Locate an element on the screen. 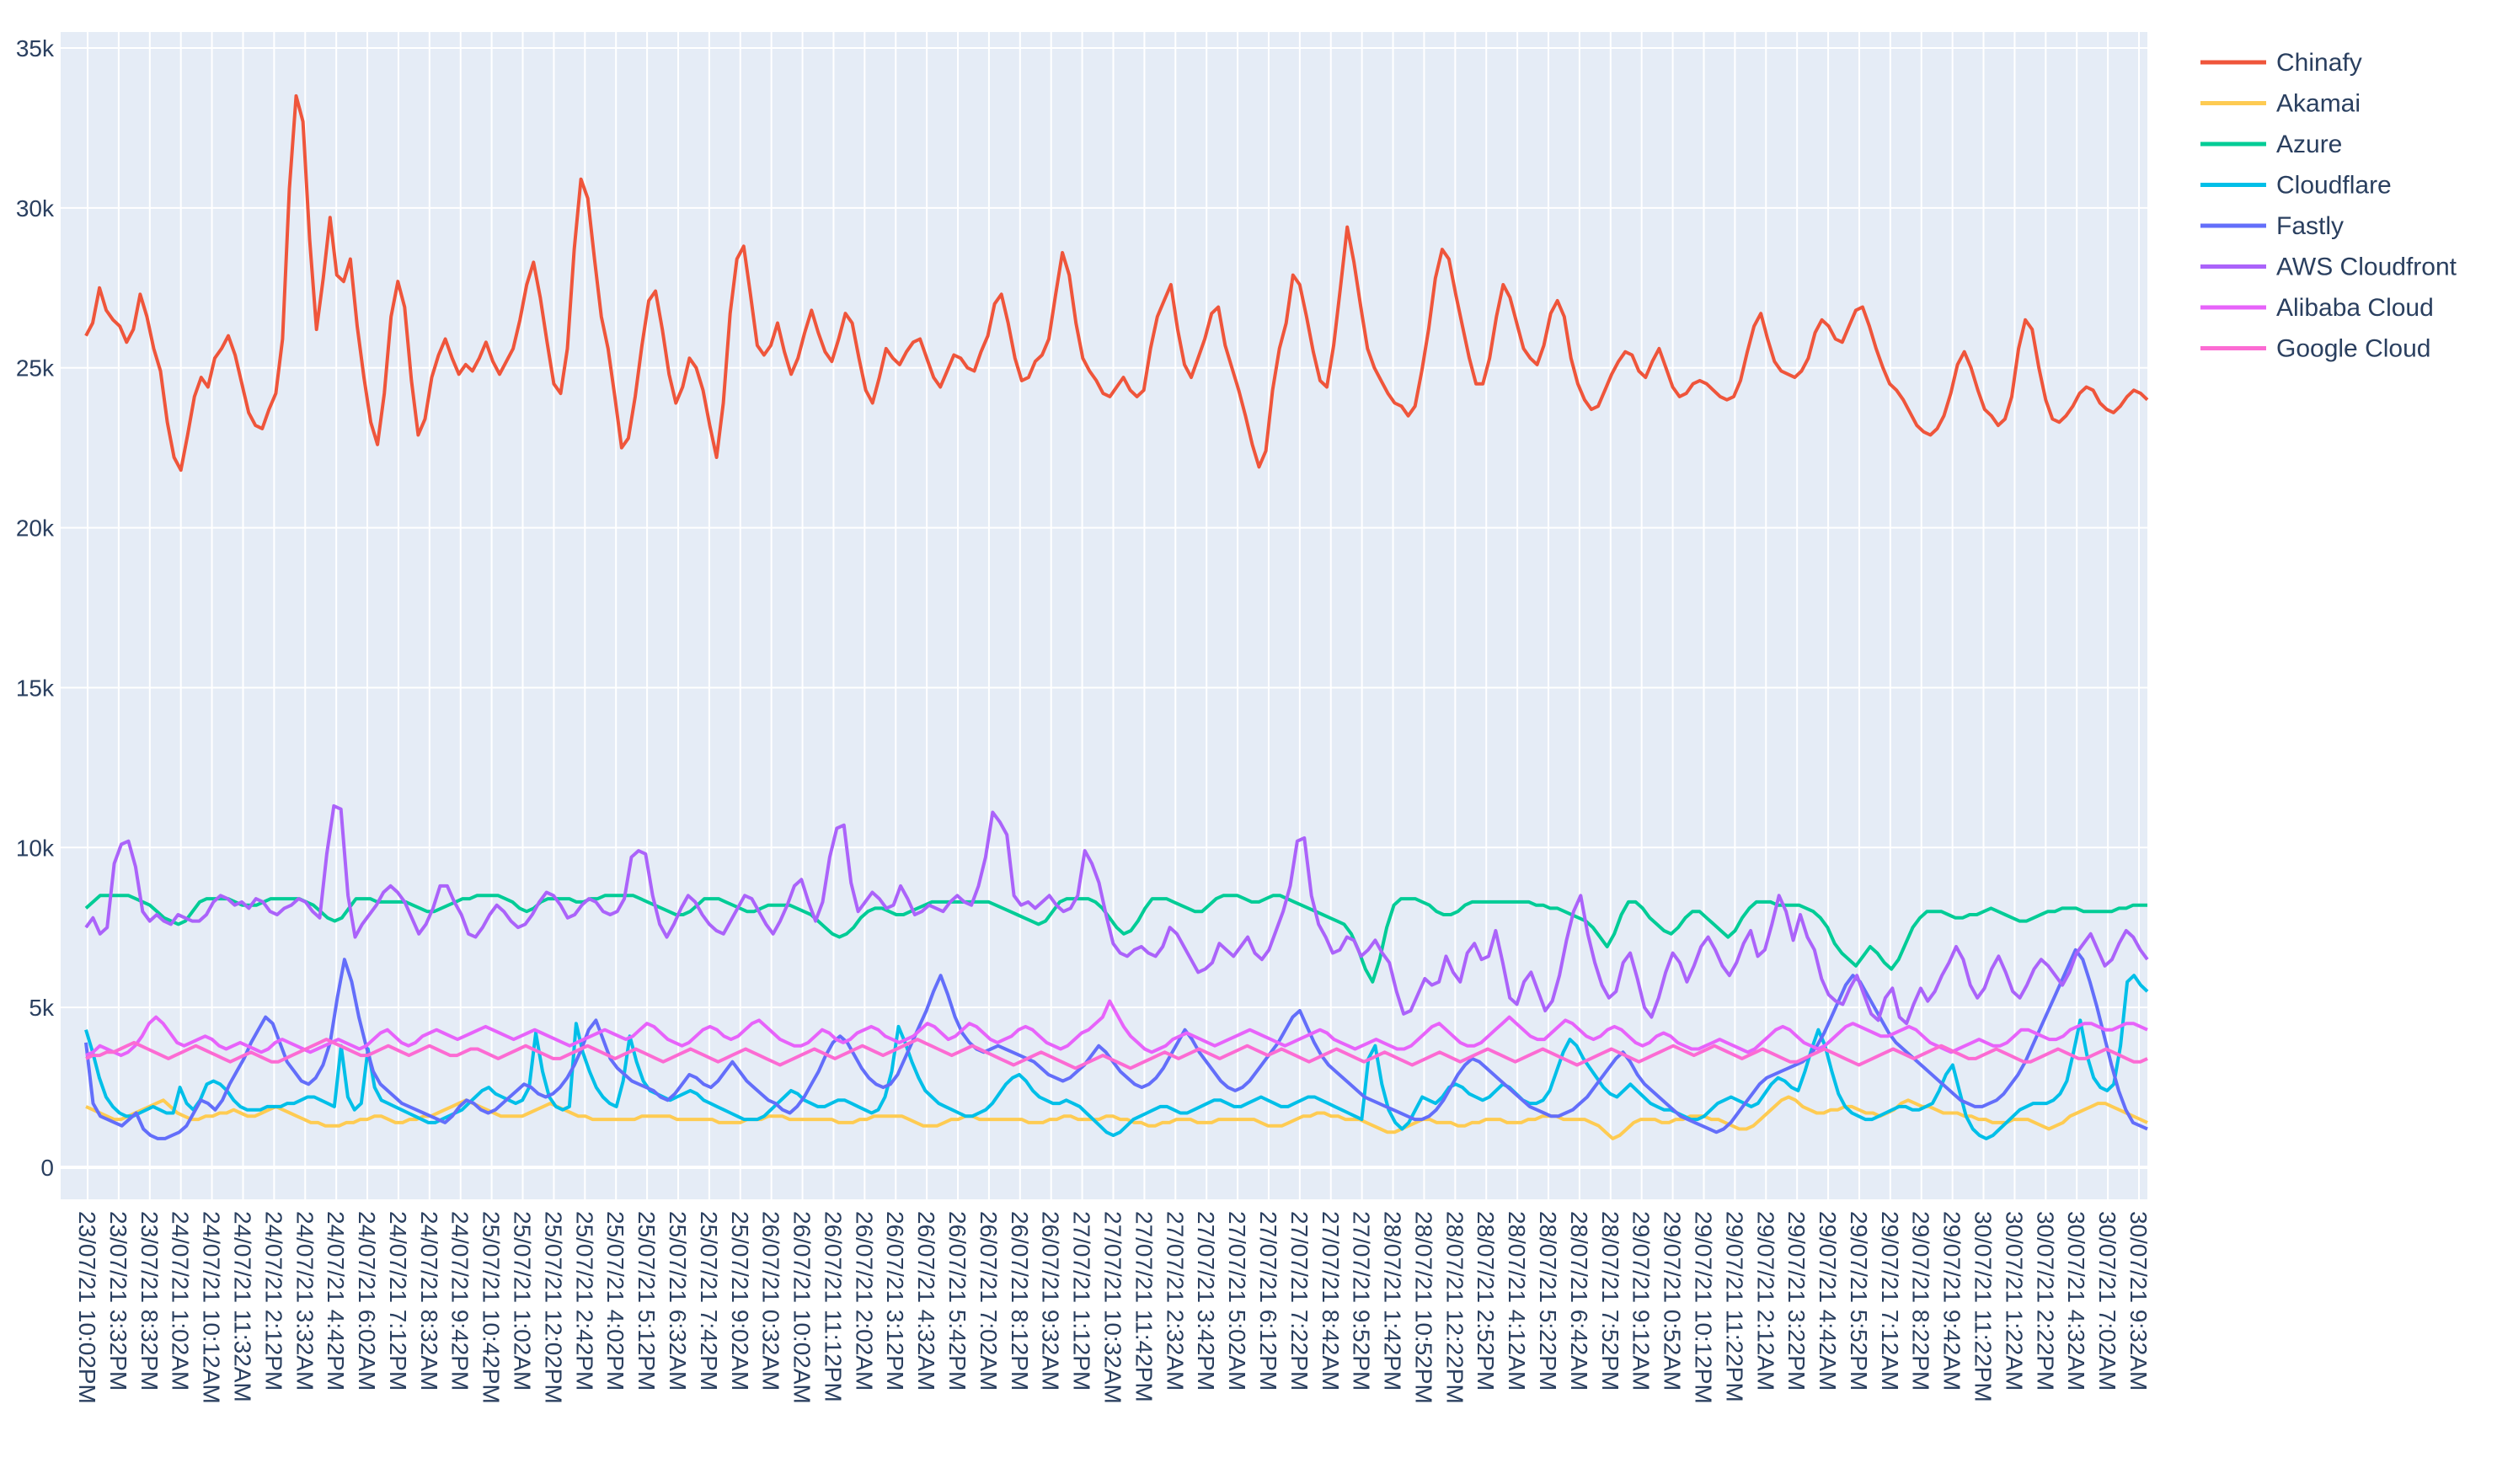 Image resolution: width=2497 pixels, height=1484 pixels. x-tick-label: 27/07/21 1:12PM is located at coordinates (1082, 1301).